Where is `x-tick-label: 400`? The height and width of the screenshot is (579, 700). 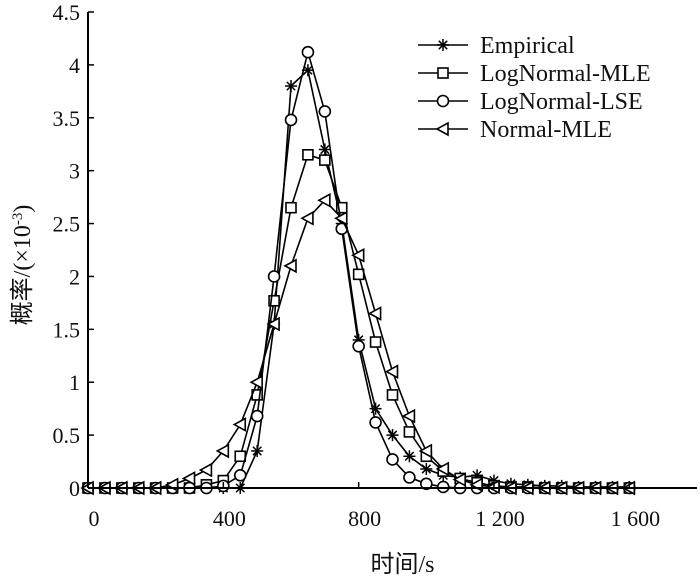 x-tick-label: 400 is located at coordinates (229, 518).